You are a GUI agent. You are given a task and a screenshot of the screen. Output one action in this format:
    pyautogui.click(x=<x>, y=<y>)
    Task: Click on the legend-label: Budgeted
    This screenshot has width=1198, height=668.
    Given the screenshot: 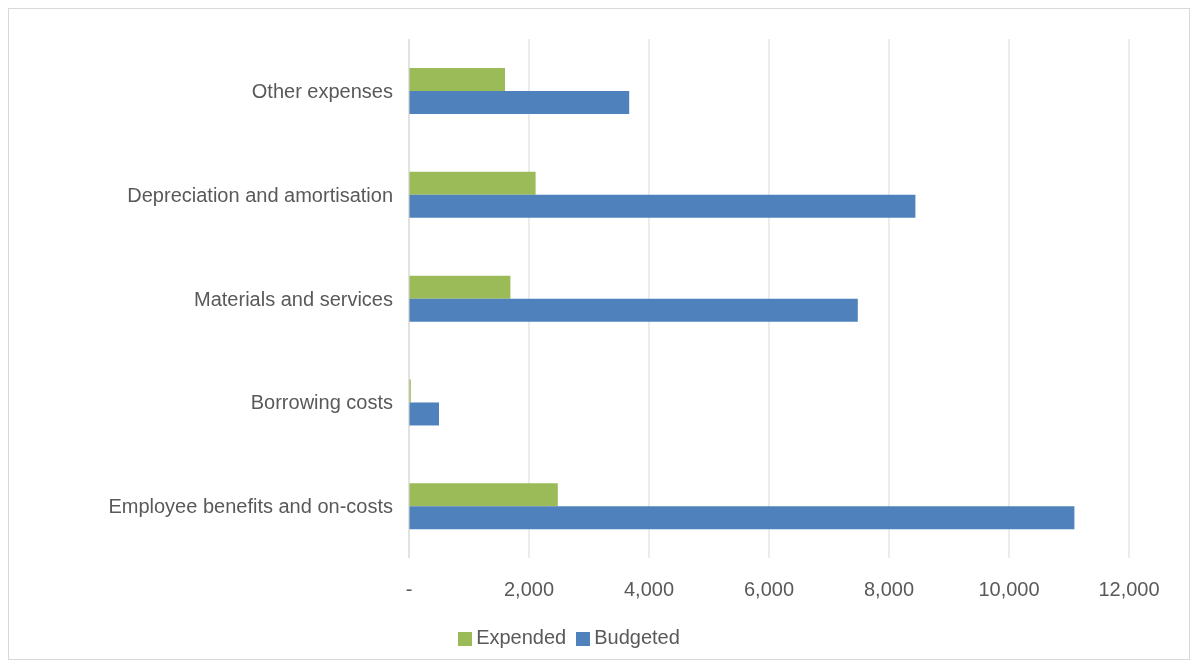 What is the action you would take?
    pyautogui.click(x=637, y=637)
    